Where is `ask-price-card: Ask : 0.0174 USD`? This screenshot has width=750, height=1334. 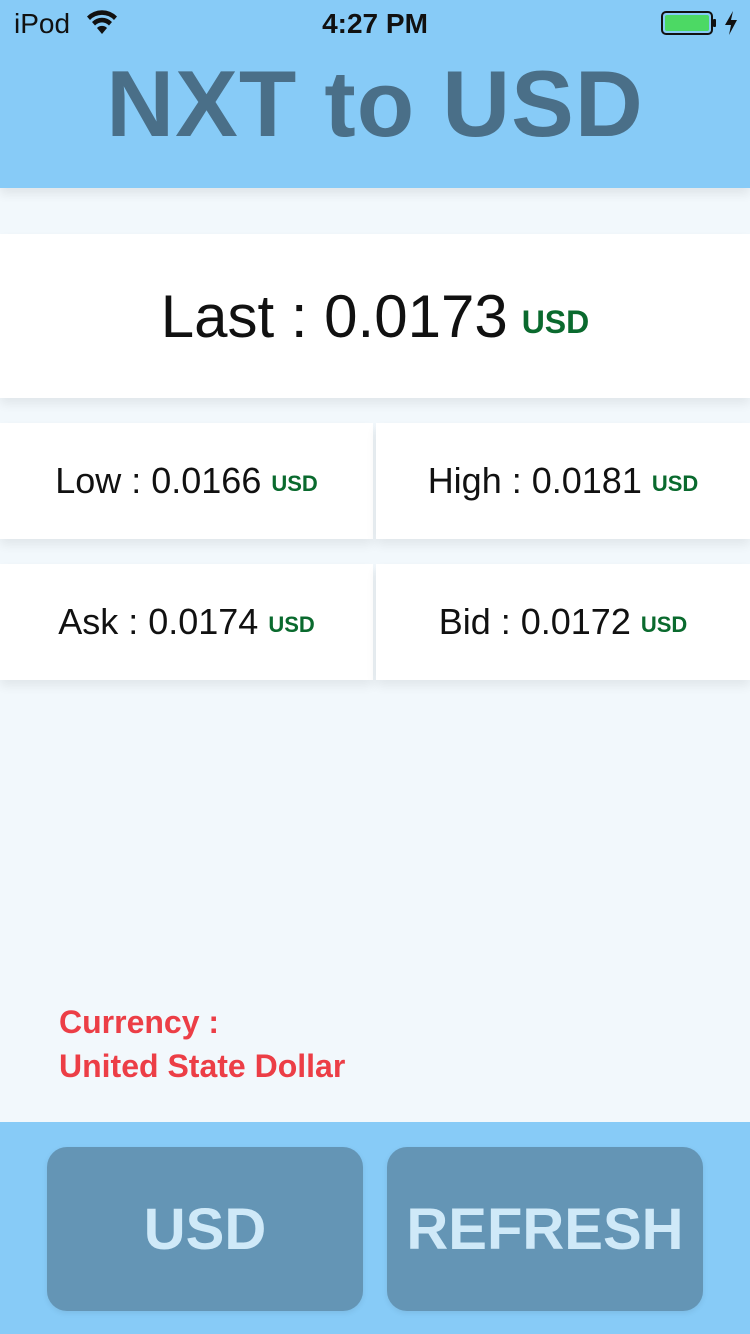
ask-price-card: Ask : 0.0174 USD is located at coordinates (186, 622).